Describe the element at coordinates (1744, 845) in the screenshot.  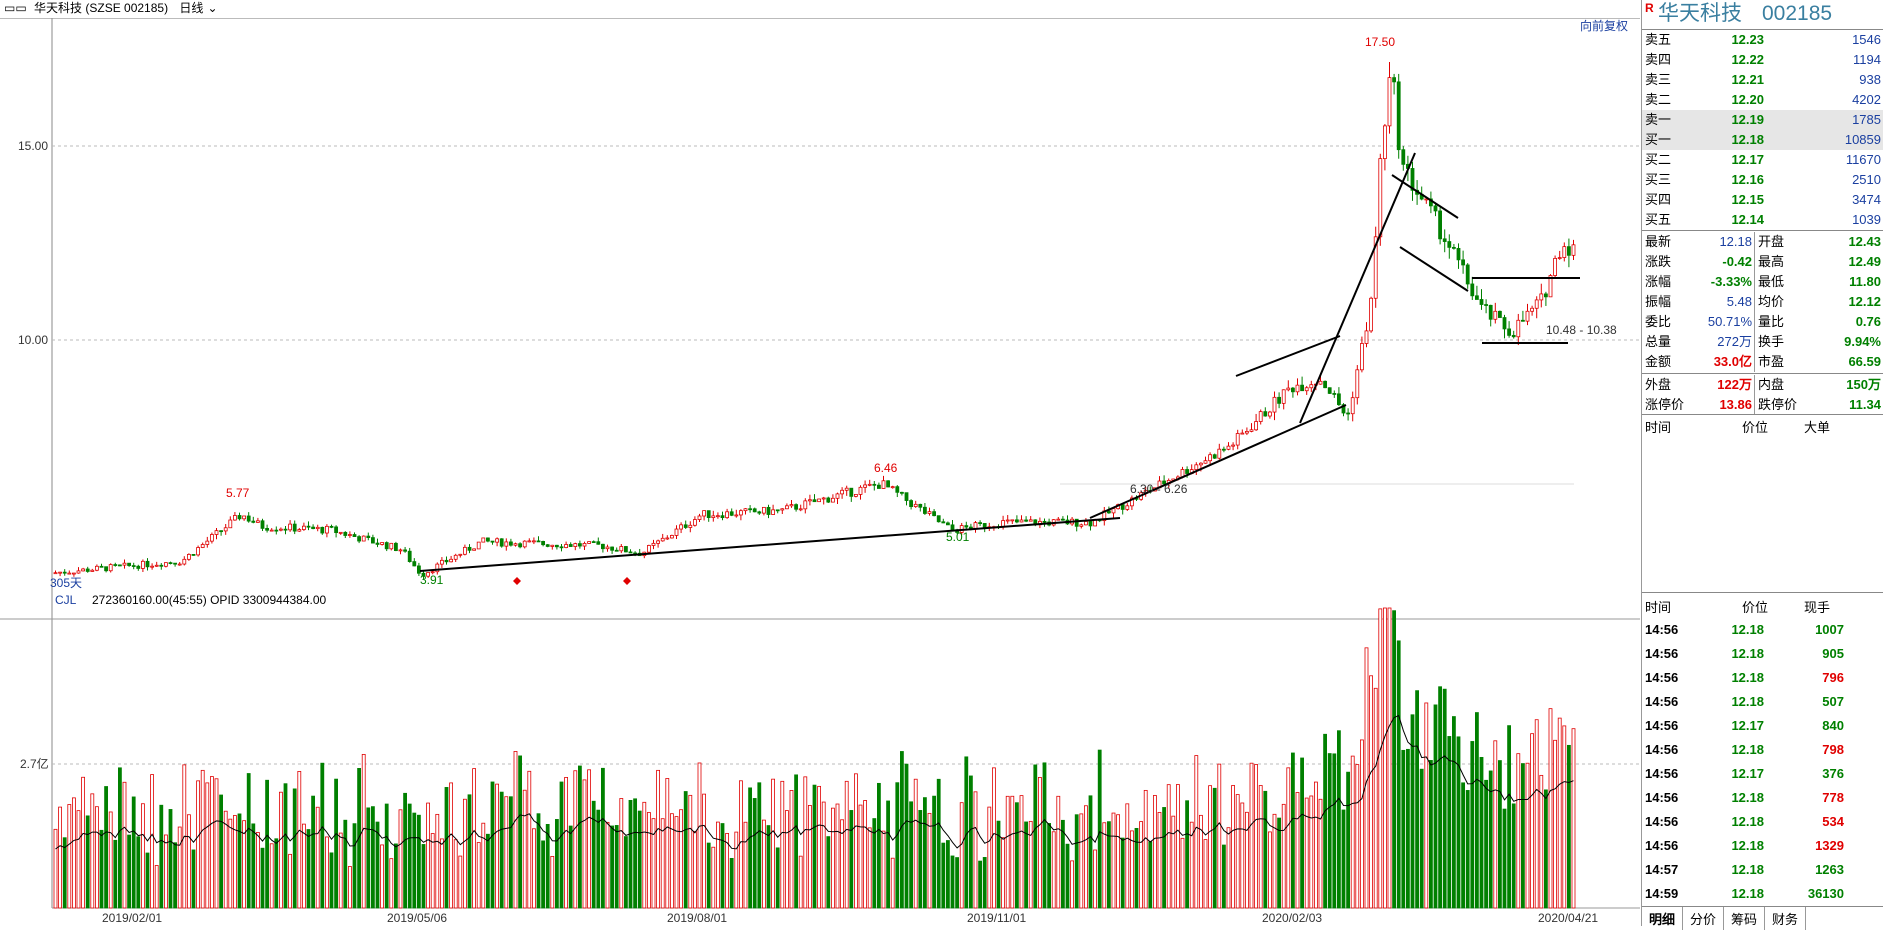
I see `tick-row: 14:56 12.18 1329` at that location.